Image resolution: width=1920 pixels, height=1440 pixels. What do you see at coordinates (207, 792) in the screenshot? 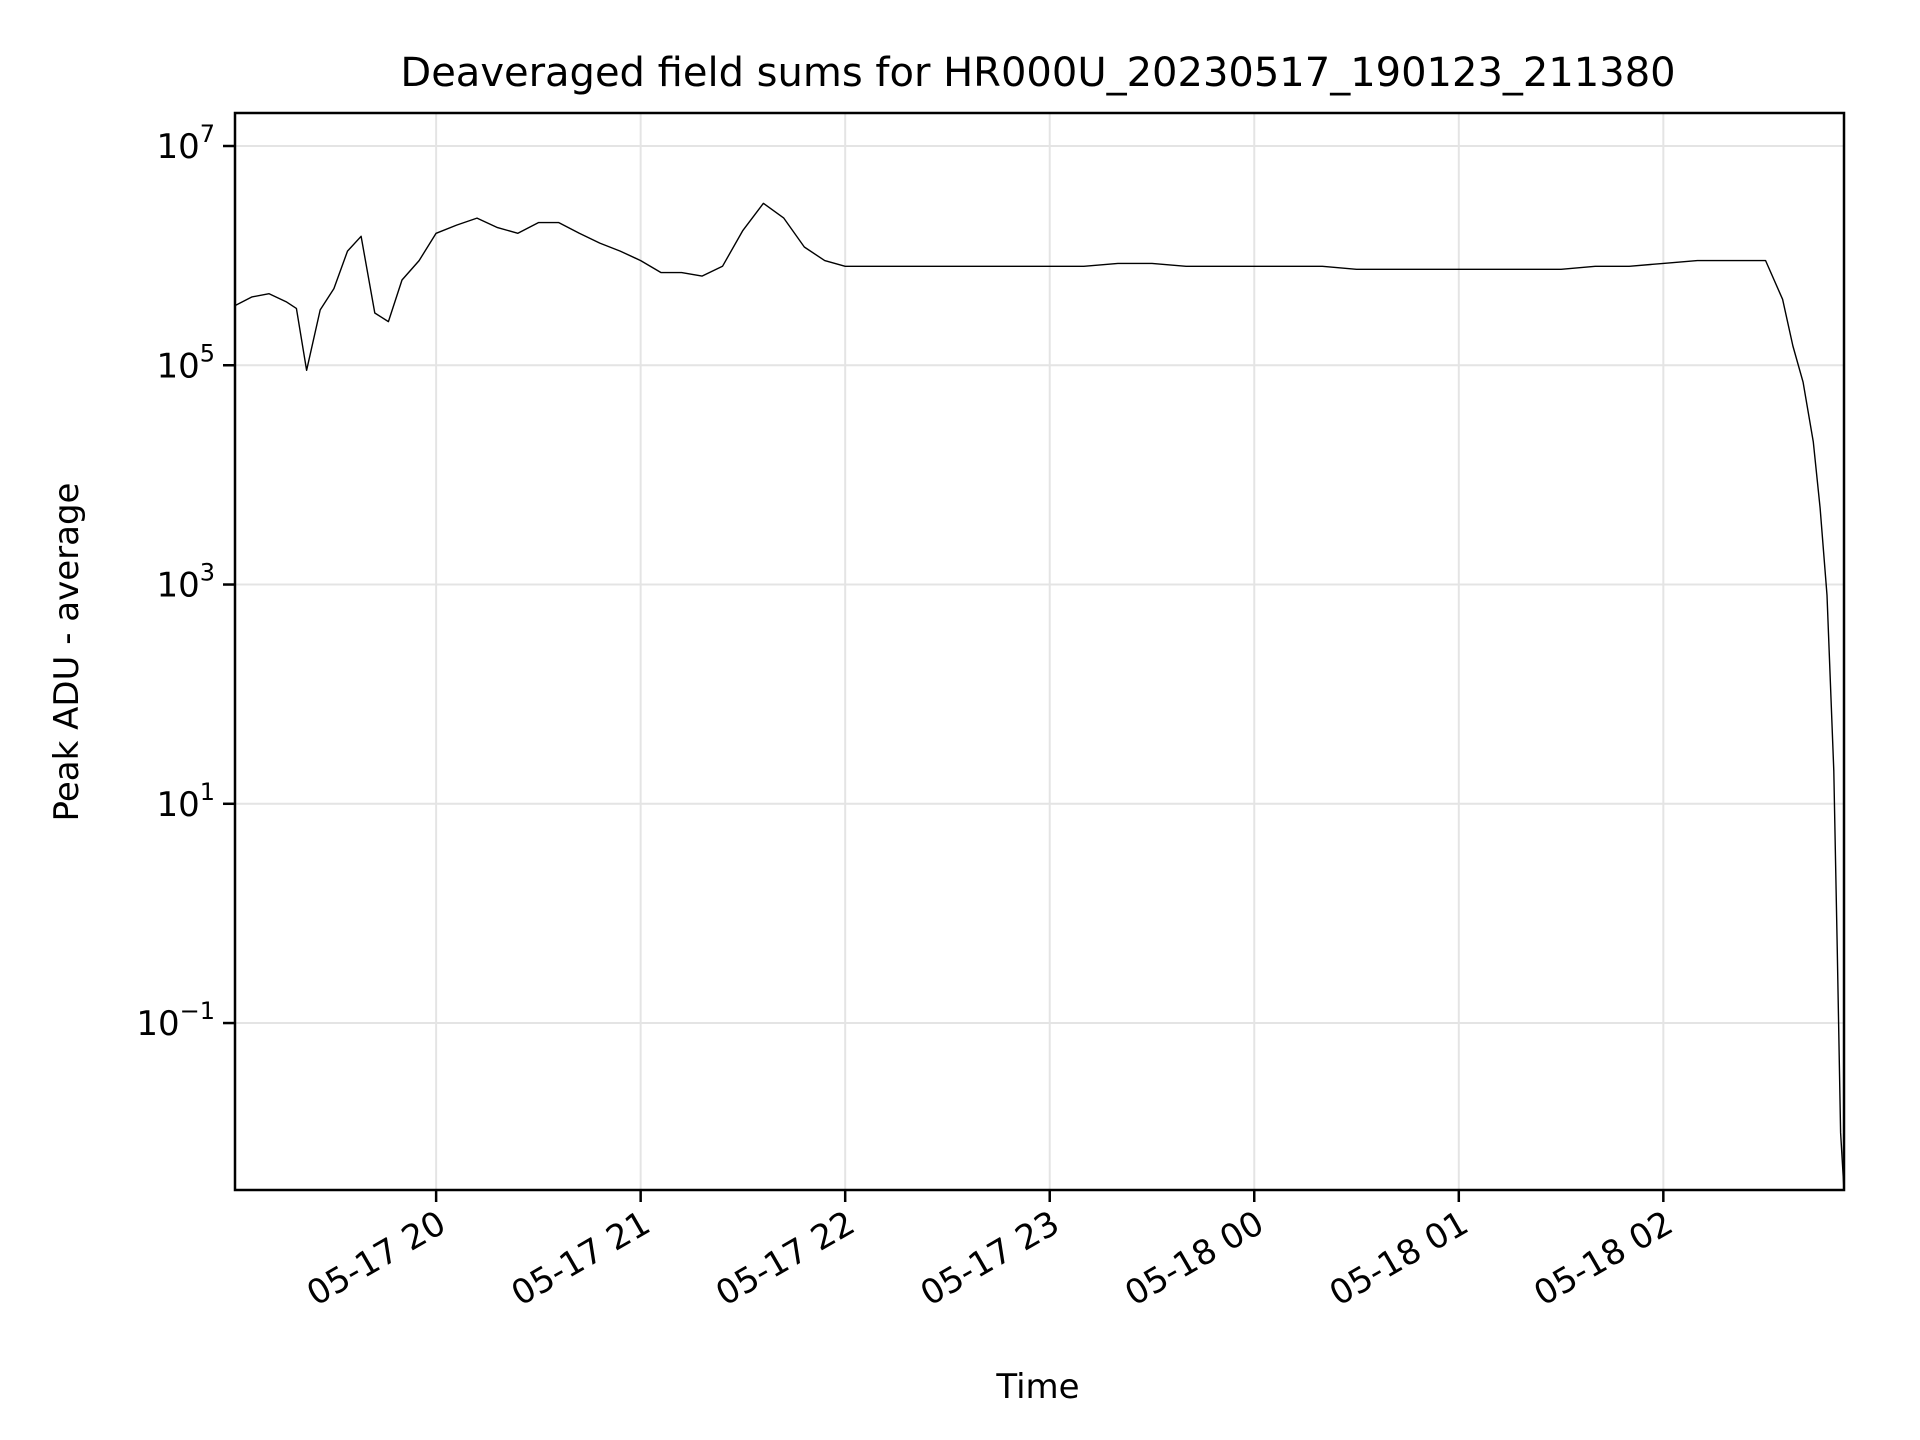
I see `y-tick-exponent: 1` at bounding box center [207, 792].